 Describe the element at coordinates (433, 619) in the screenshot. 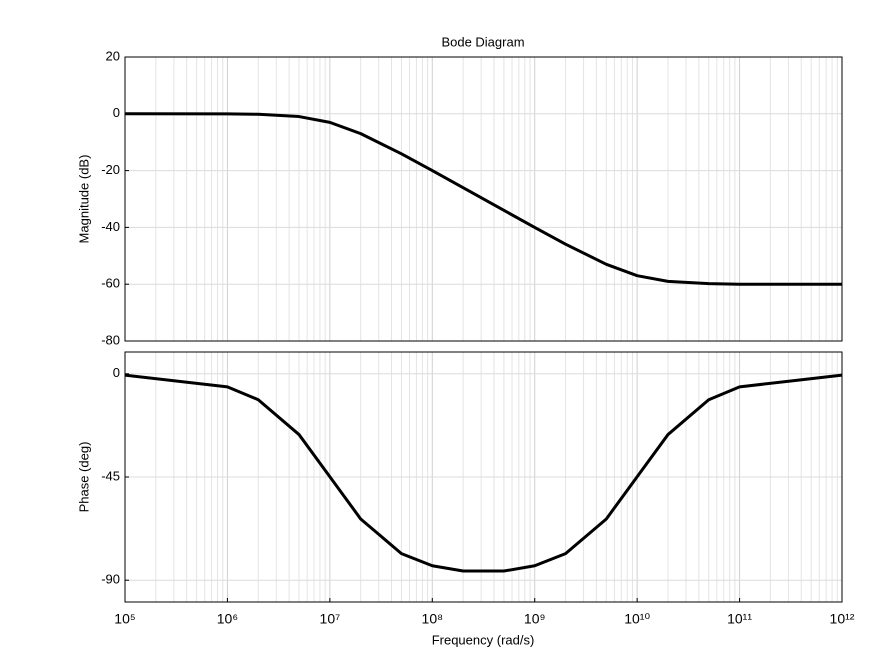

I see `x-tick-label: 10⁸` at that location.